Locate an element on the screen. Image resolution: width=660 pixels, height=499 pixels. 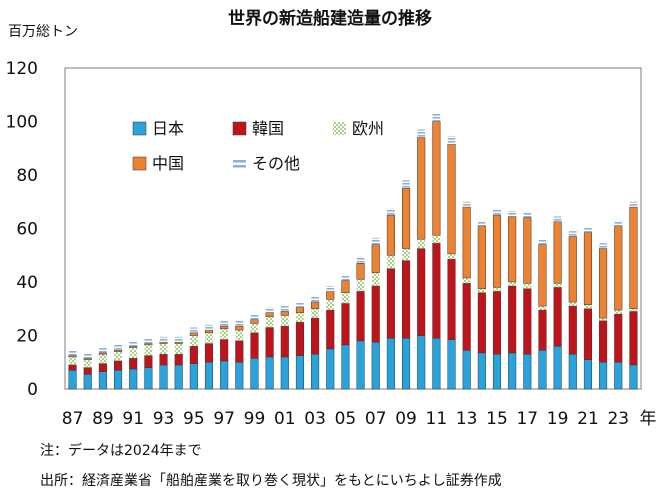
x-tick-label: 21 is located at coordinates (588, 419).